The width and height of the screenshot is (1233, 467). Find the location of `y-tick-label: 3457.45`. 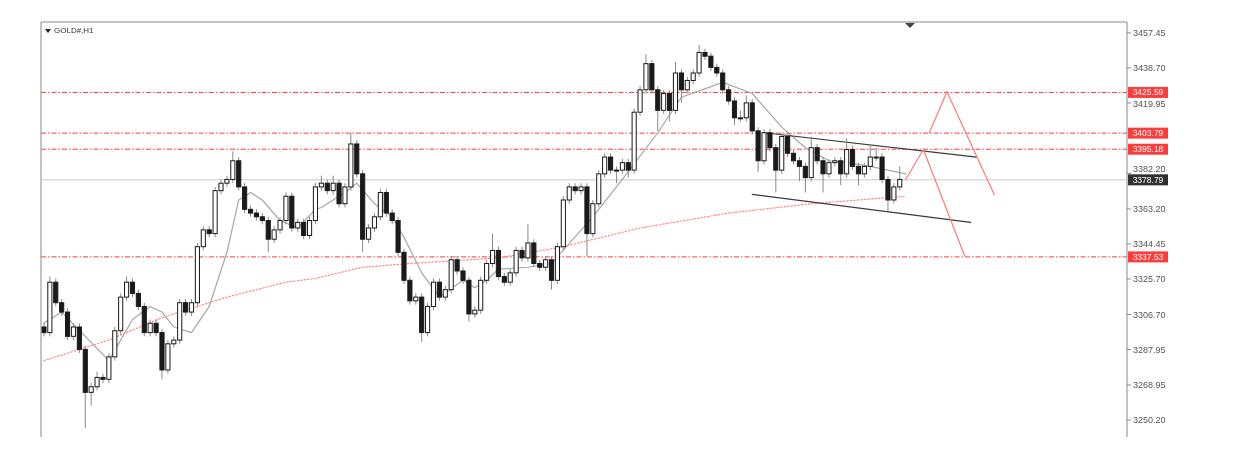

y-tick-label: 3457.45 is located at coordinates (1149, 33).